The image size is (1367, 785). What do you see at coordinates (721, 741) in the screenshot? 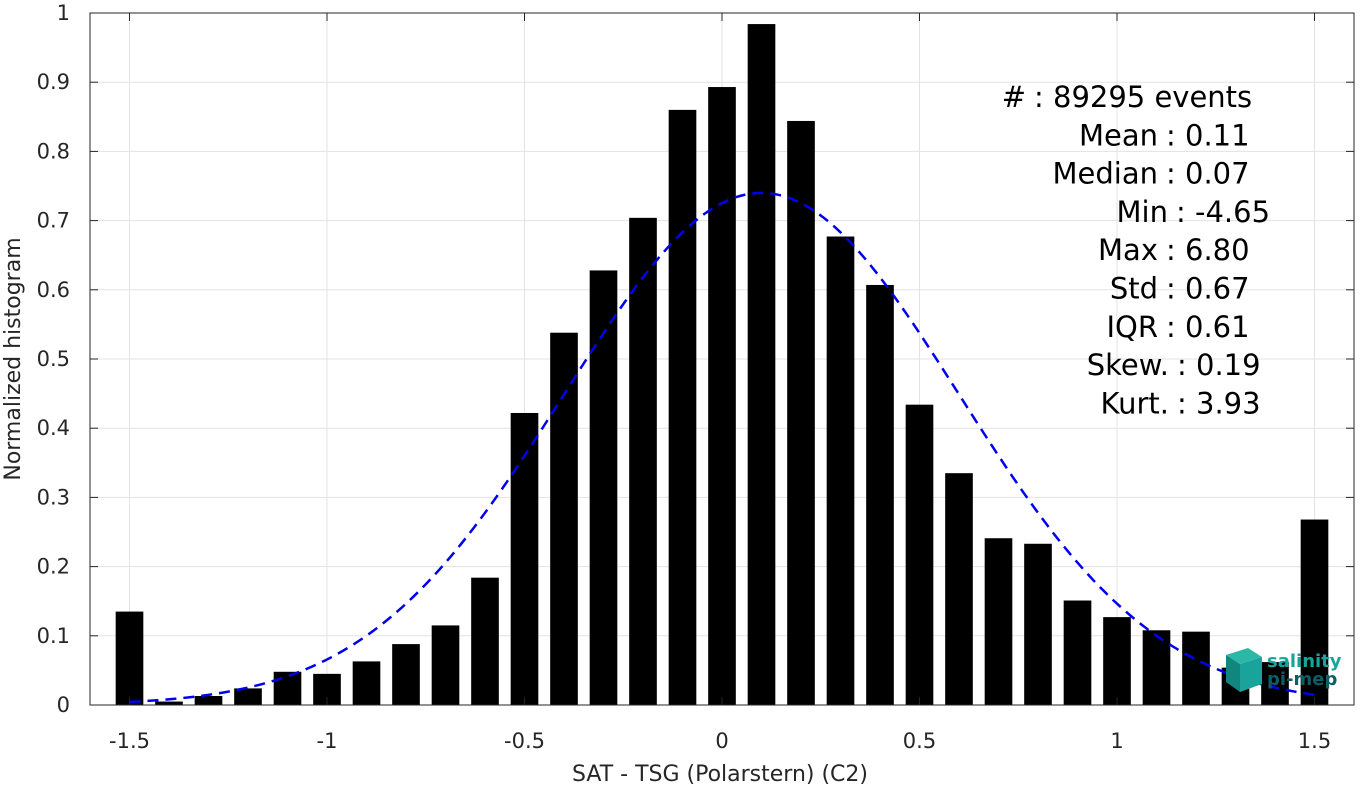
I see `x-tick-label: 0` at bounding box center [721, 741].